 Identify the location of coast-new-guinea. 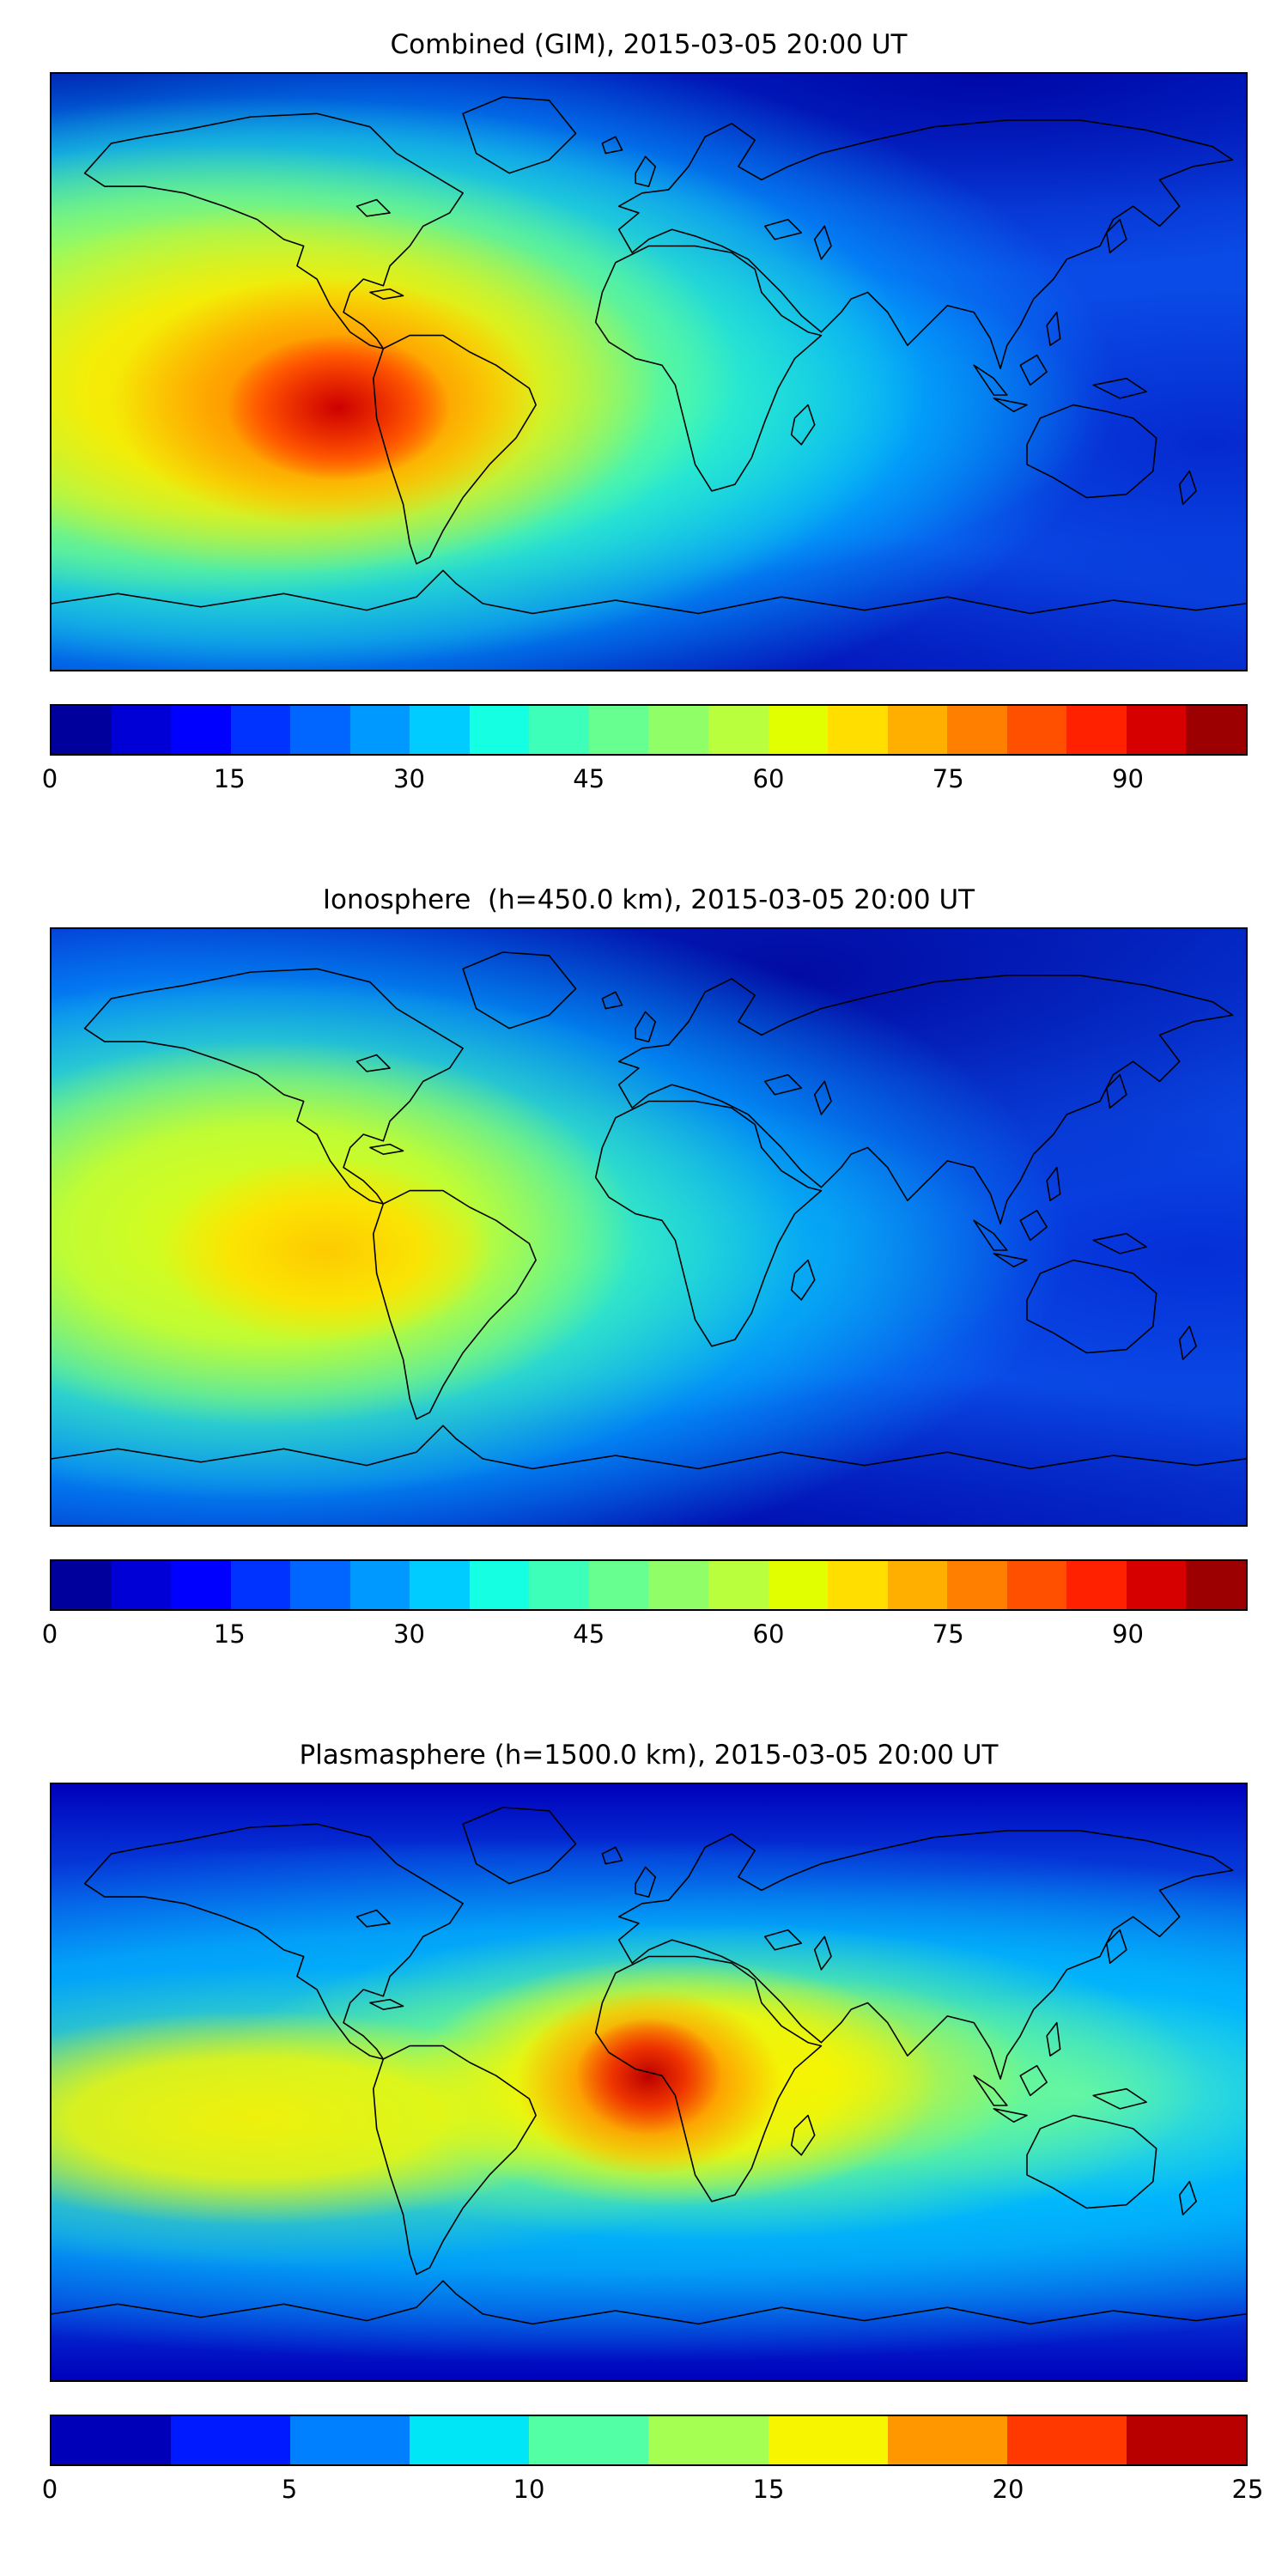
(1119, 2099).